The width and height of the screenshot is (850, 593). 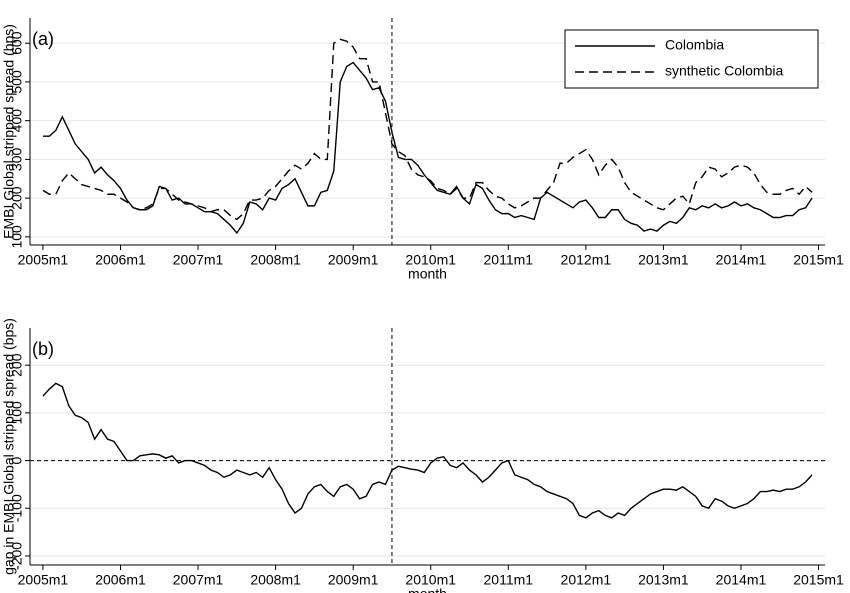 I want to click on legend-label: Colombia, so click(x=694, y=45).